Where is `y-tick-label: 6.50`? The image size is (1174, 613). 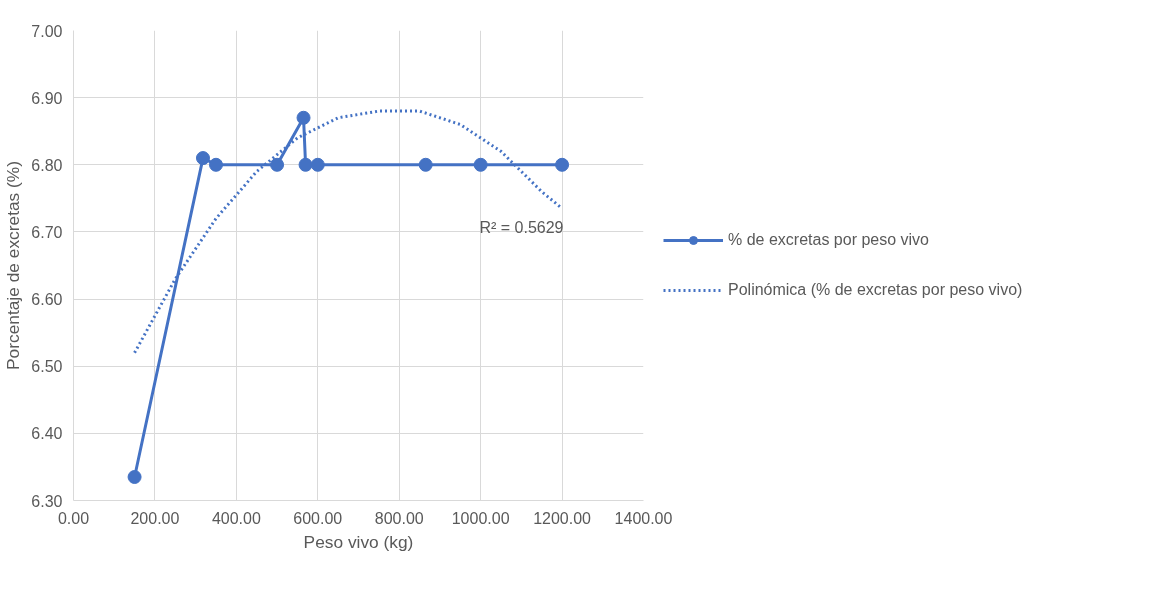 y-tick-label: 6.50 is located at coordinates (47, 367).